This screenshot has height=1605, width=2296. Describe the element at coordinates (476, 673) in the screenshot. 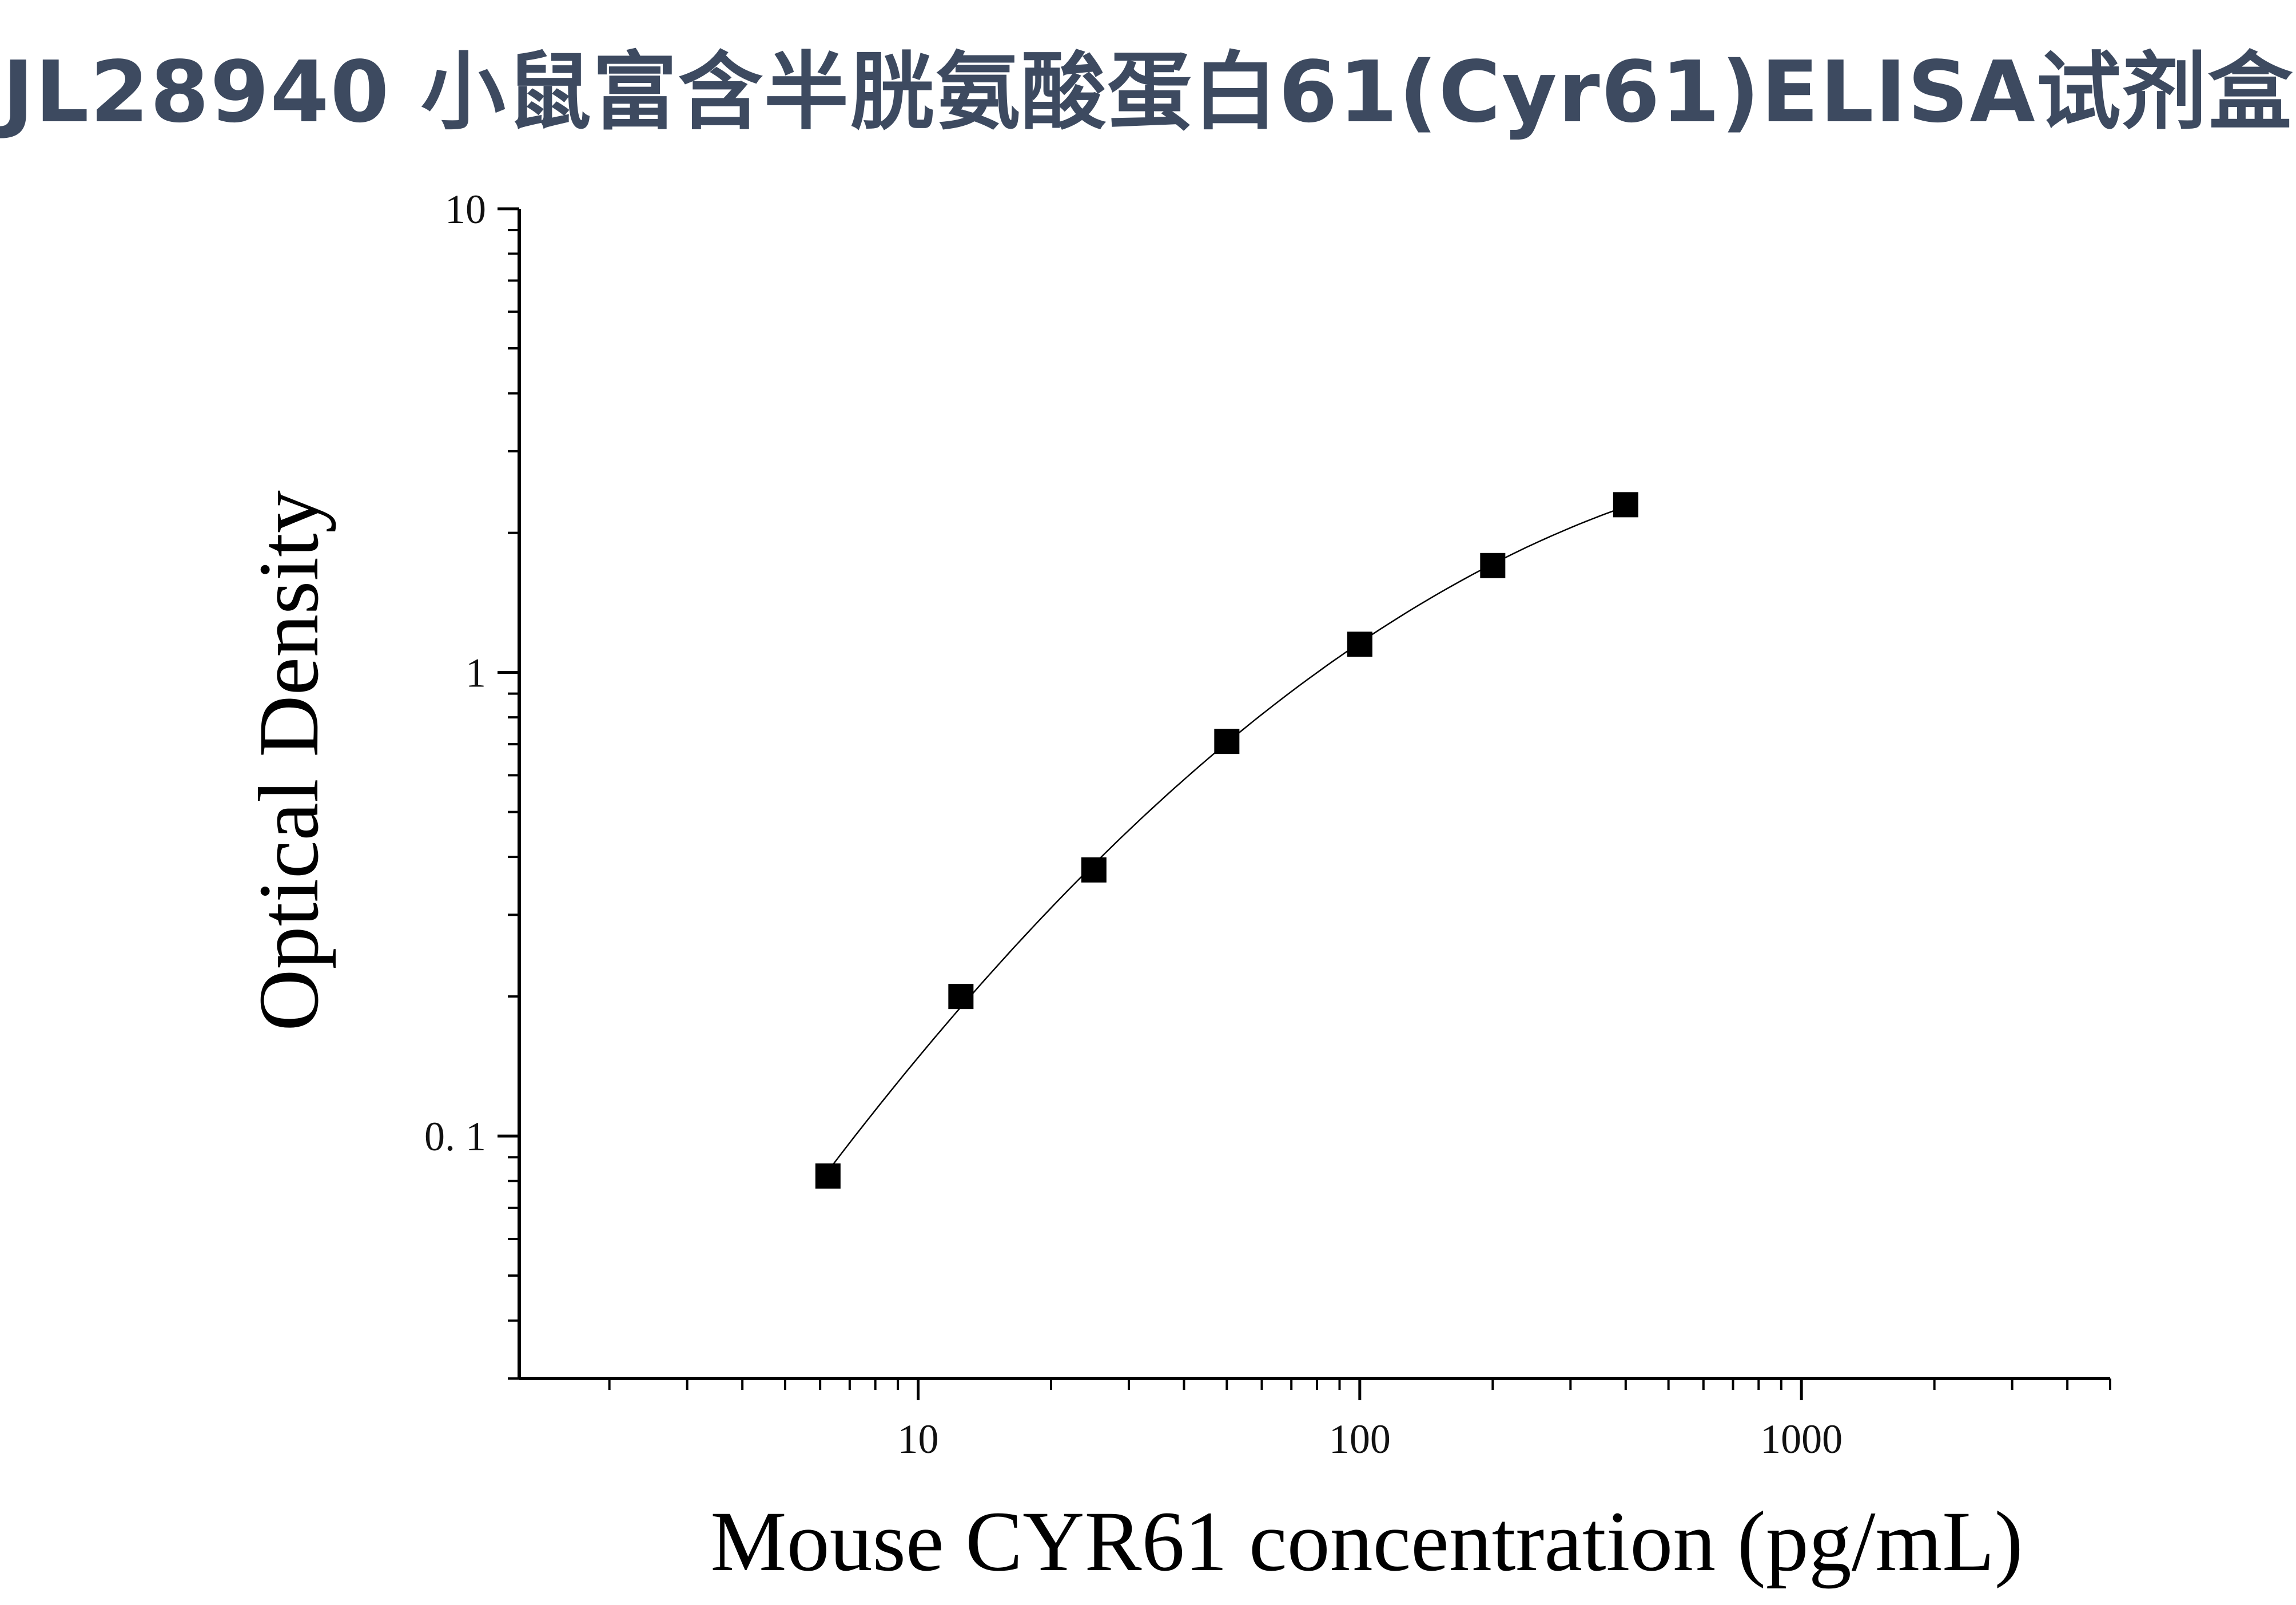

I see `y-tick-label: 1` at that location.